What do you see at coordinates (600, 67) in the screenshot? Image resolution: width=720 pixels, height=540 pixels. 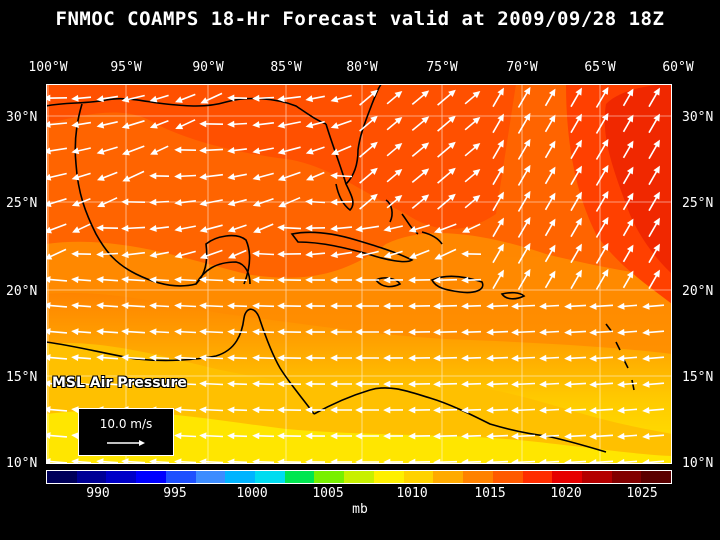 I see `lon-label: 65°W` at bounding box center [600, 67].